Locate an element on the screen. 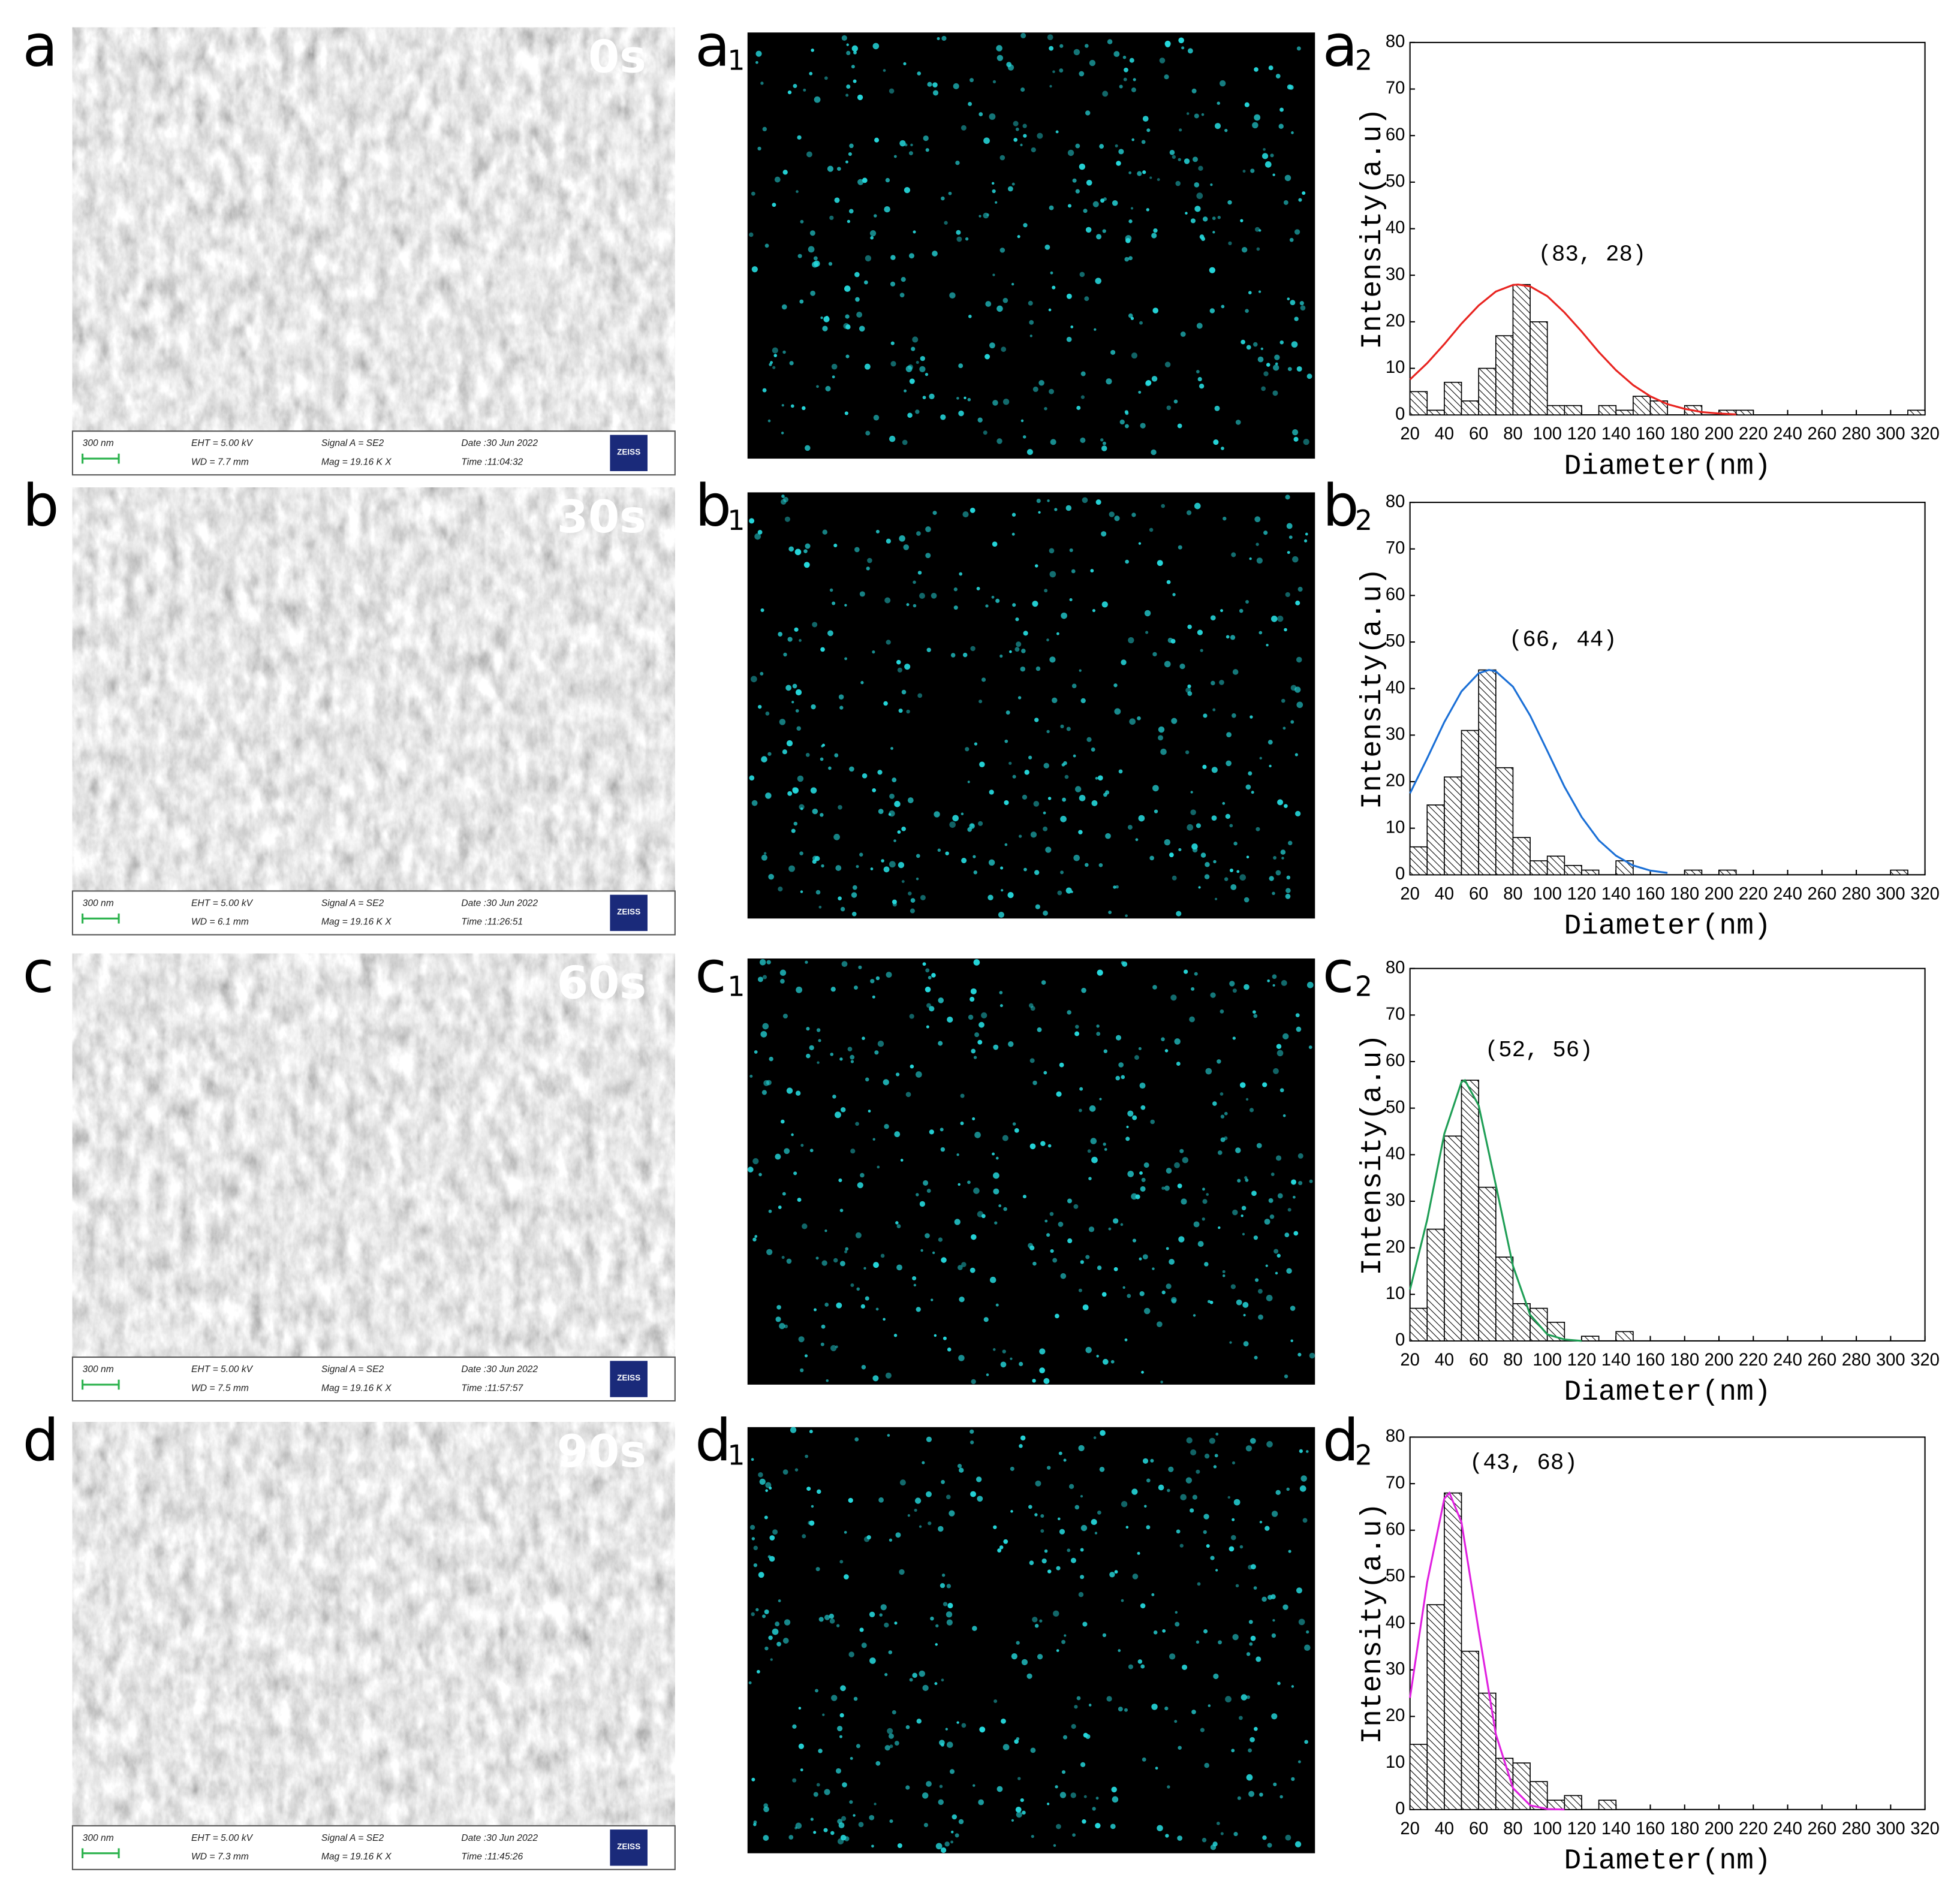 This screenshot has height=1902, width=1960. info-wd: WD = 7.3 mm is located at coordinates (220, 1857).